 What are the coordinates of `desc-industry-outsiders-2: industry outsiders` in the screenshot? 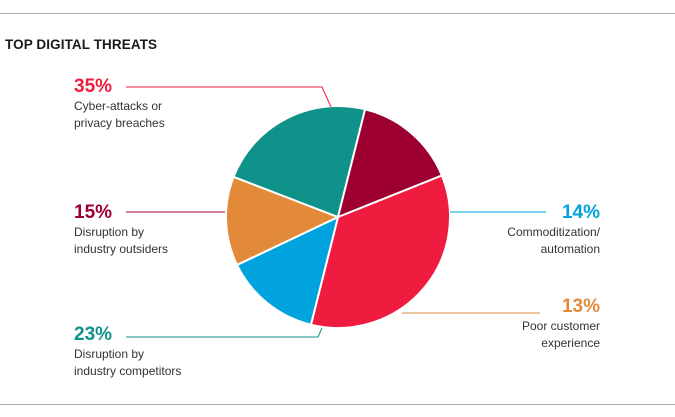 It's located at (121, 249).